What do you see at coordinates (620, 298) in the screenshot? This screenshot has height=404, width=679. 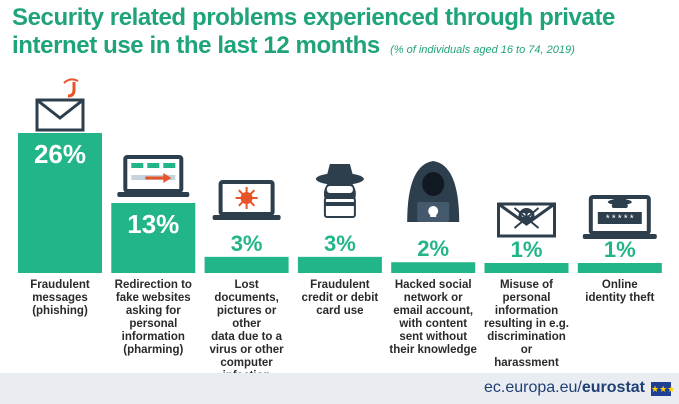 I see `category-label-line: identity theft` at bounding box center [620, 298].